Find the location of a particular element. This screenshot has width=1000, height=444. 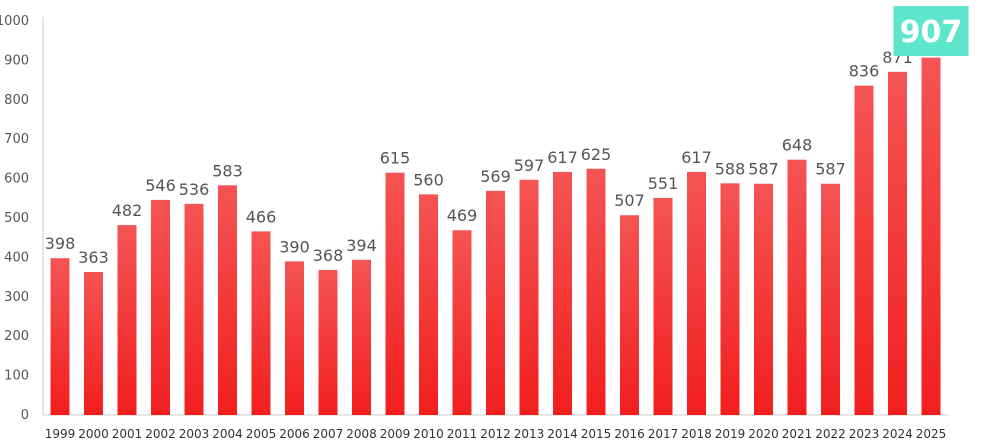

data-label: 536 is located at coordinates (194, 189).